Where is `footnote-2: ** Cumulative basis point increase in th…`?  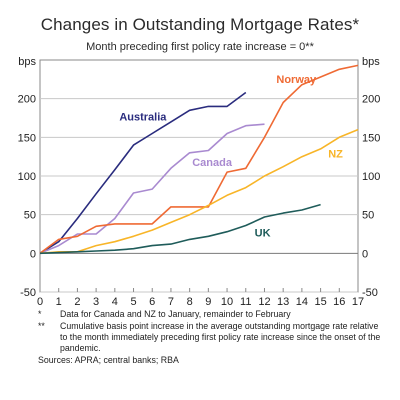
footnote-2: ** Cumulative basis point increase in th… is located at coordinates (213, 337).